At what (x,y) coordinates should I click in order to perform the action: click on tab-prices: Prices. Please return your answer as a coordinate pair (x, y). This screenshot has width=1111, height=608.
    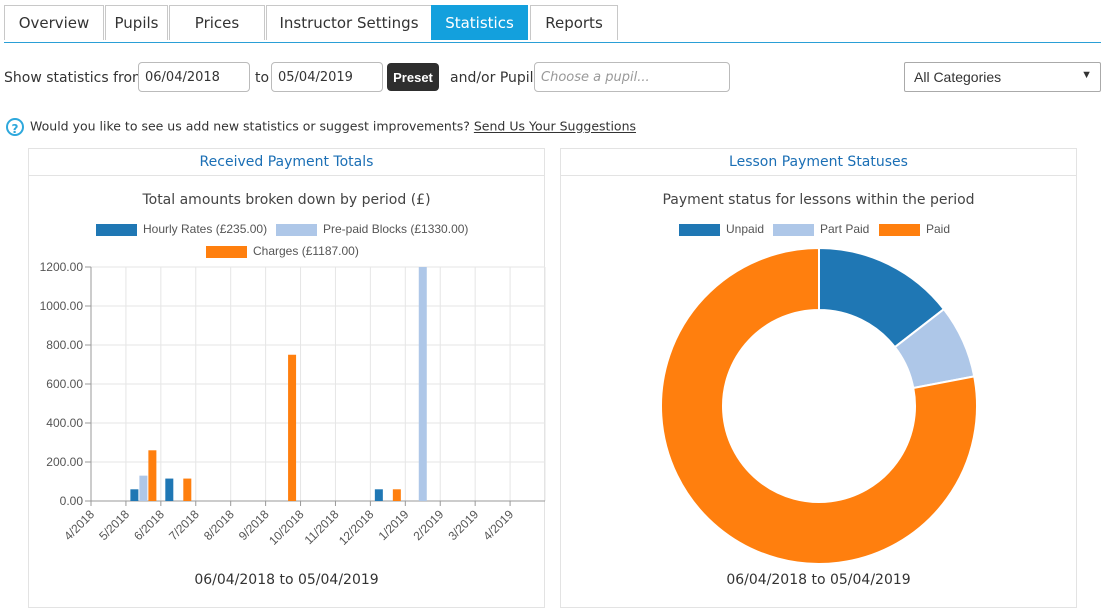
    Looking at the image, I should click on (217, 22).